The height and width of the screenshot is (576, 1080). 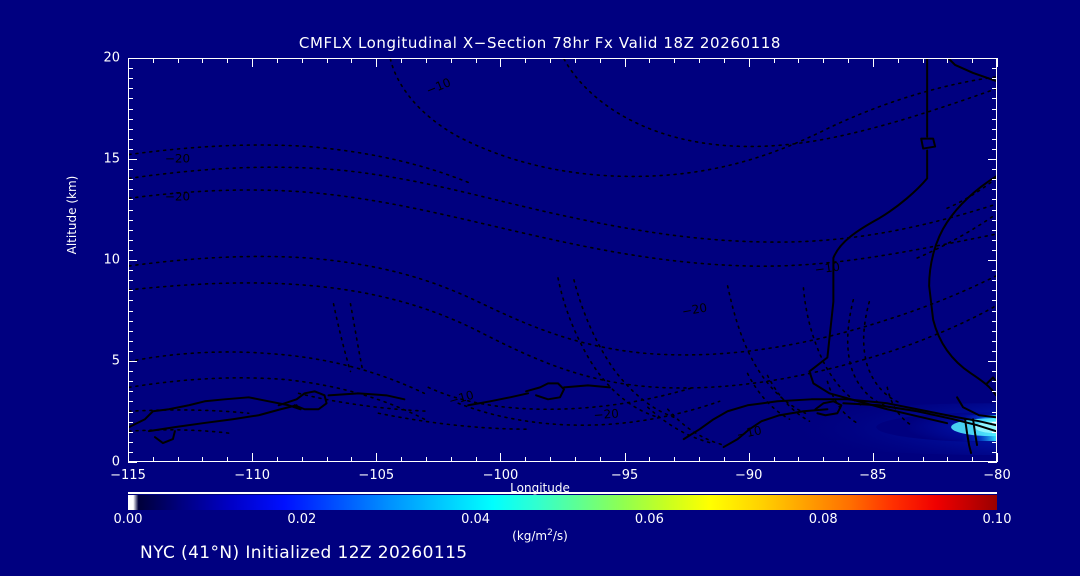 I want to click on x-tick-label: −105, so click(x=376, y=475).